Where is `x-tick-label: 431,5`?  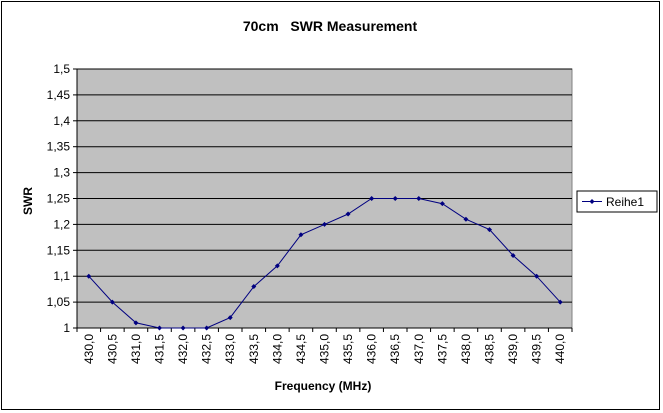
x-tick-label: 431,5 is located at coordinates (160, 349).